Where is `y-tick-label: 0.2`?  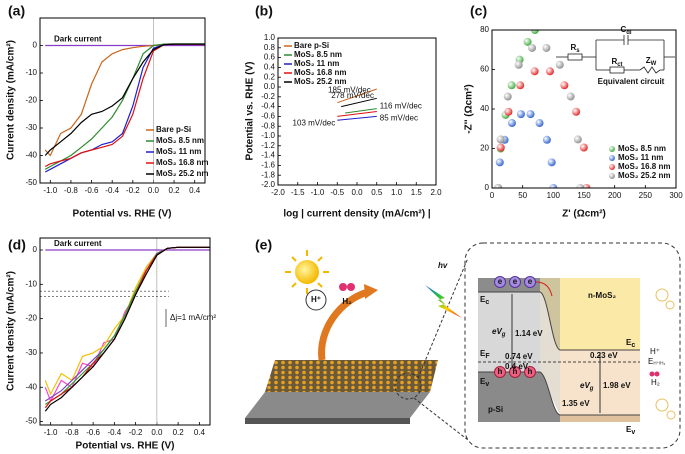 y-tick-label: 0.2 is located at coordinates (270, 76).